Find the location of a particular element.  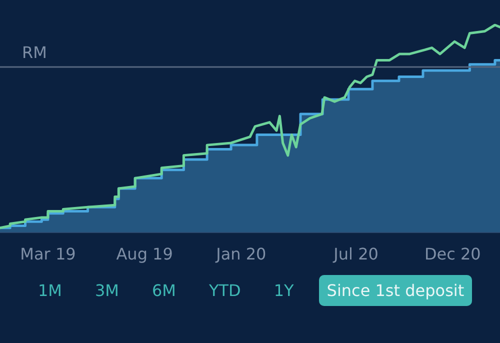

x-tick-label: Jan 20 is located at coordinates (240, 254).